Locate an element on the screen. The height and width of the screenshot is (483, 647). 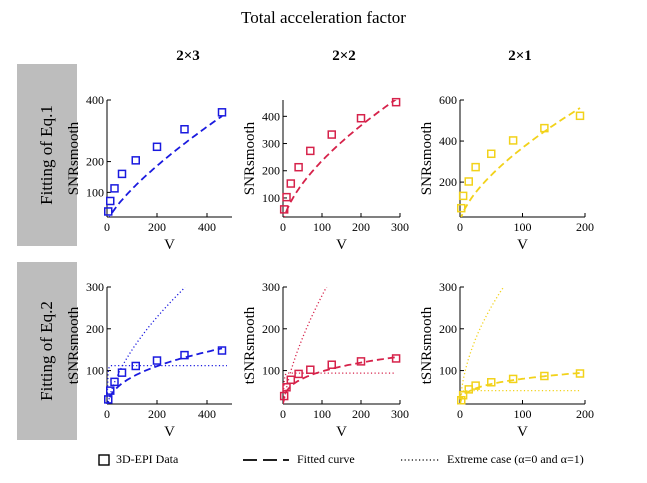
y-tick-label: 600 is located at coordinates (448, 100).